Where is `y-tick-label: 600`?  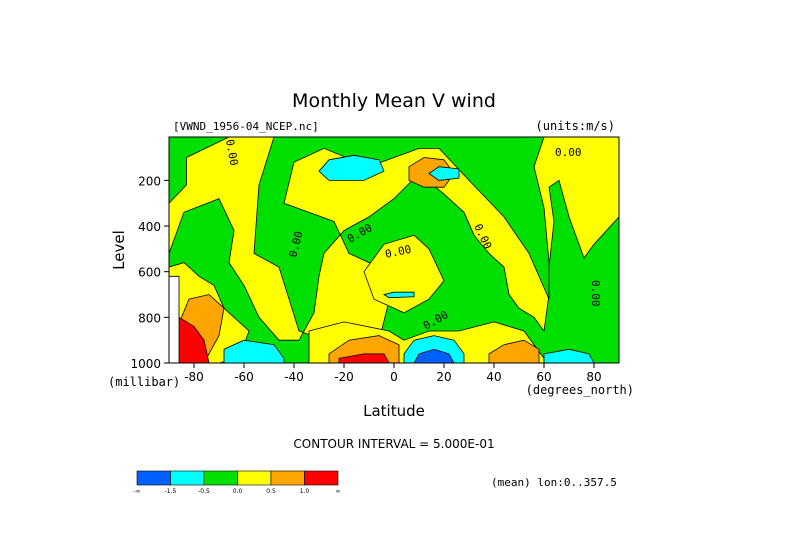
y-tick-label: 600 is located at coordinates (149, 273).